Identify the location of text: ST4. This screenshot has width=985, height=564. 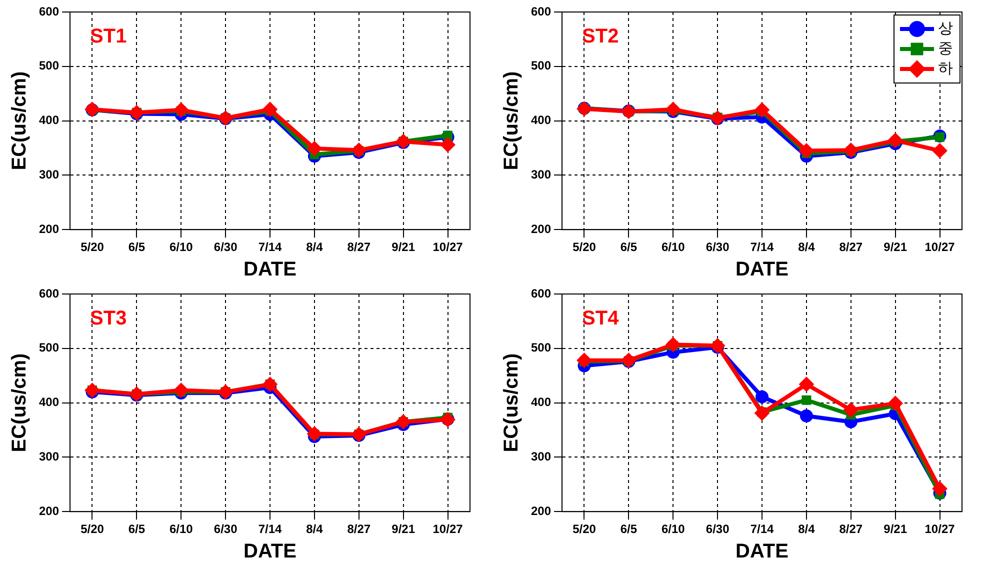
(601, 319).